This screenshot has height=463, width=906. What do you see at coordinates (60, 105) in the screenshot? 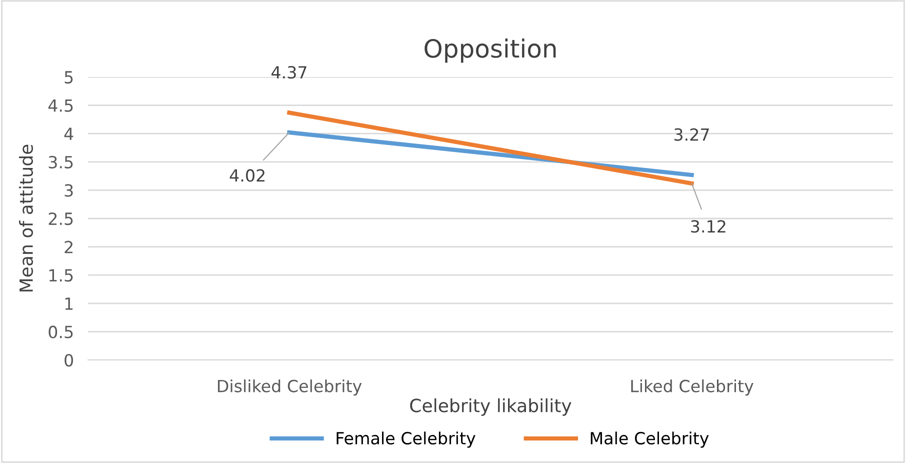
I see `y-tick-label: 4.5` at bounding box center [60, 105].